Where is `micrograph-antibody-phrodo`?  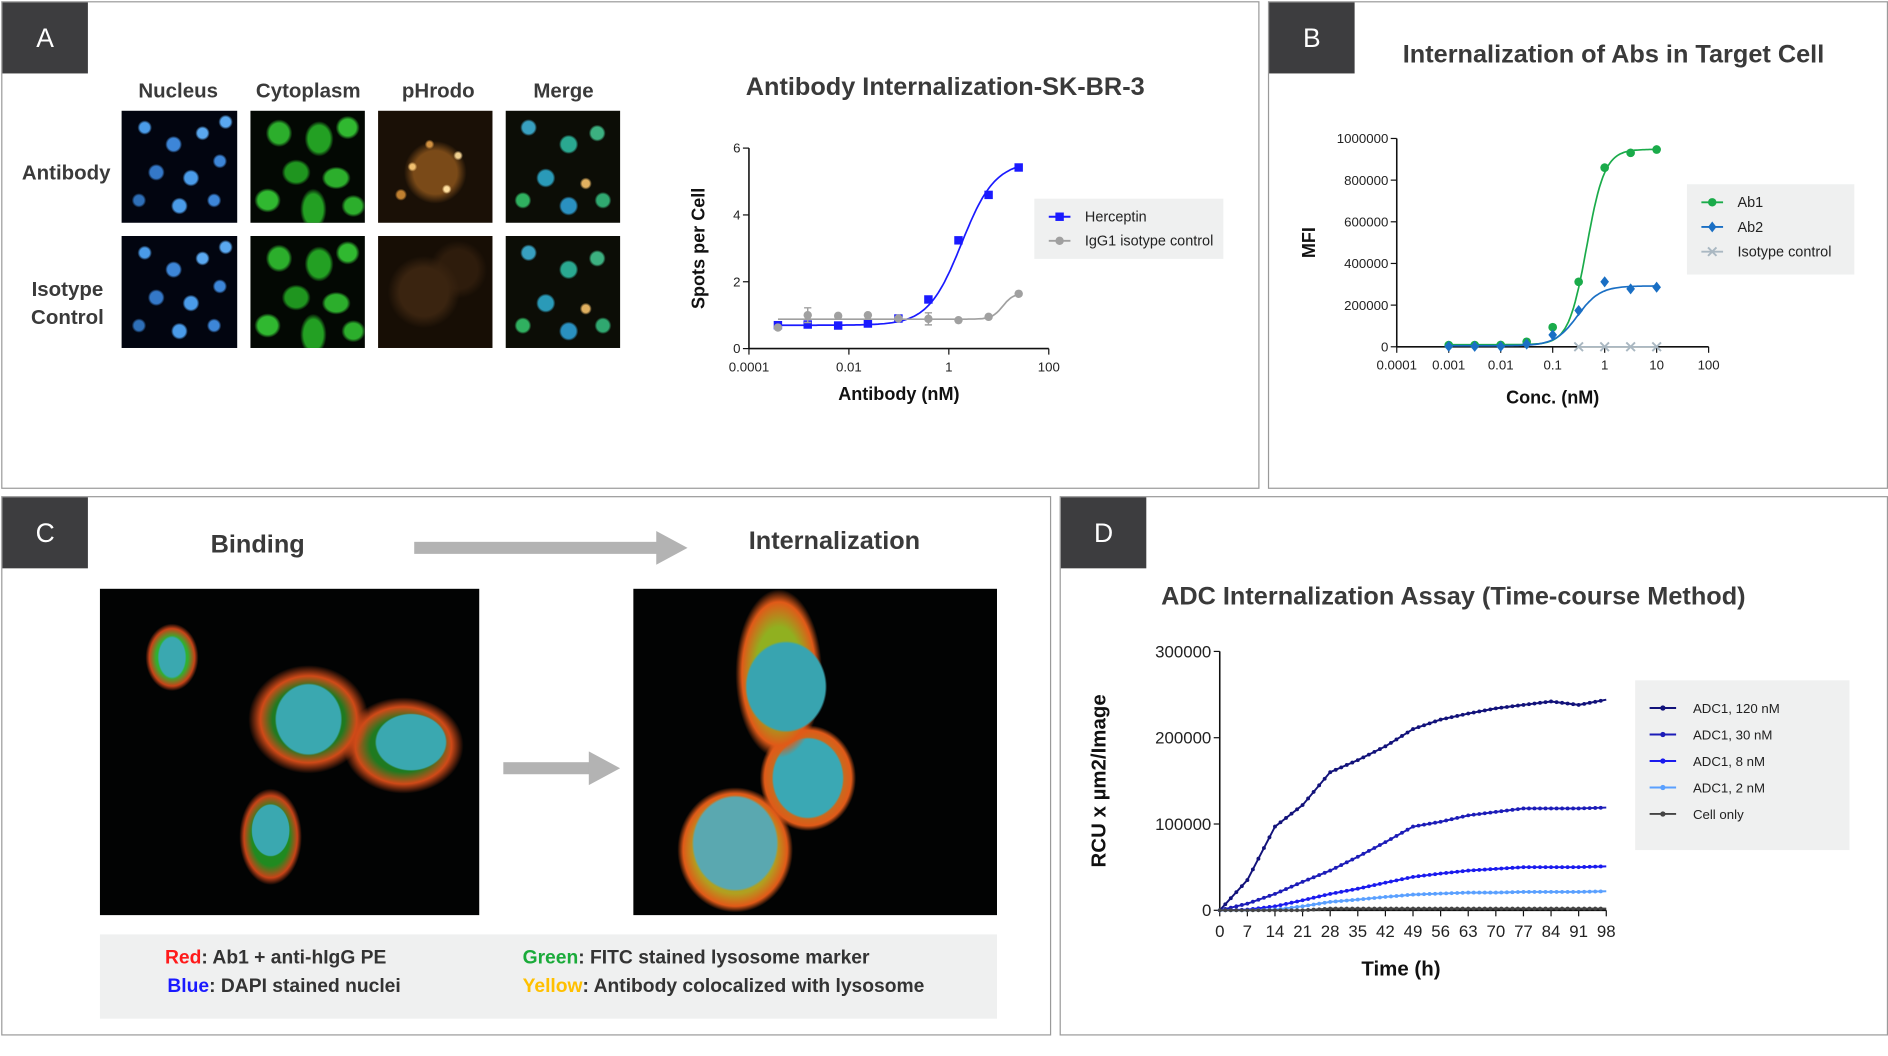 micrograph-antibody-phrodo is located at coordinates (435, 166).